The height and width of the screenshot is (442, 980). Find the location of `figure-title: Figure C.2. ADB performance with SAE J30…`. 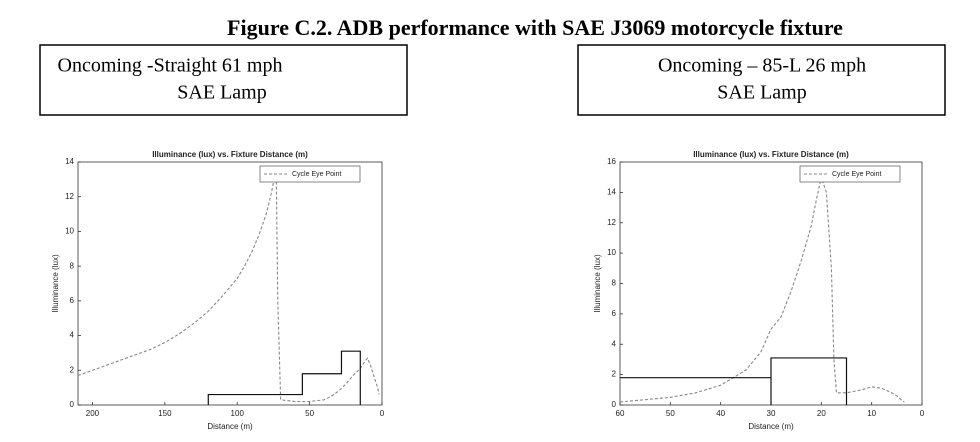

figure-title: Figure C.2. ADB performance with SAE J30… is located at coordinates (535, 27).